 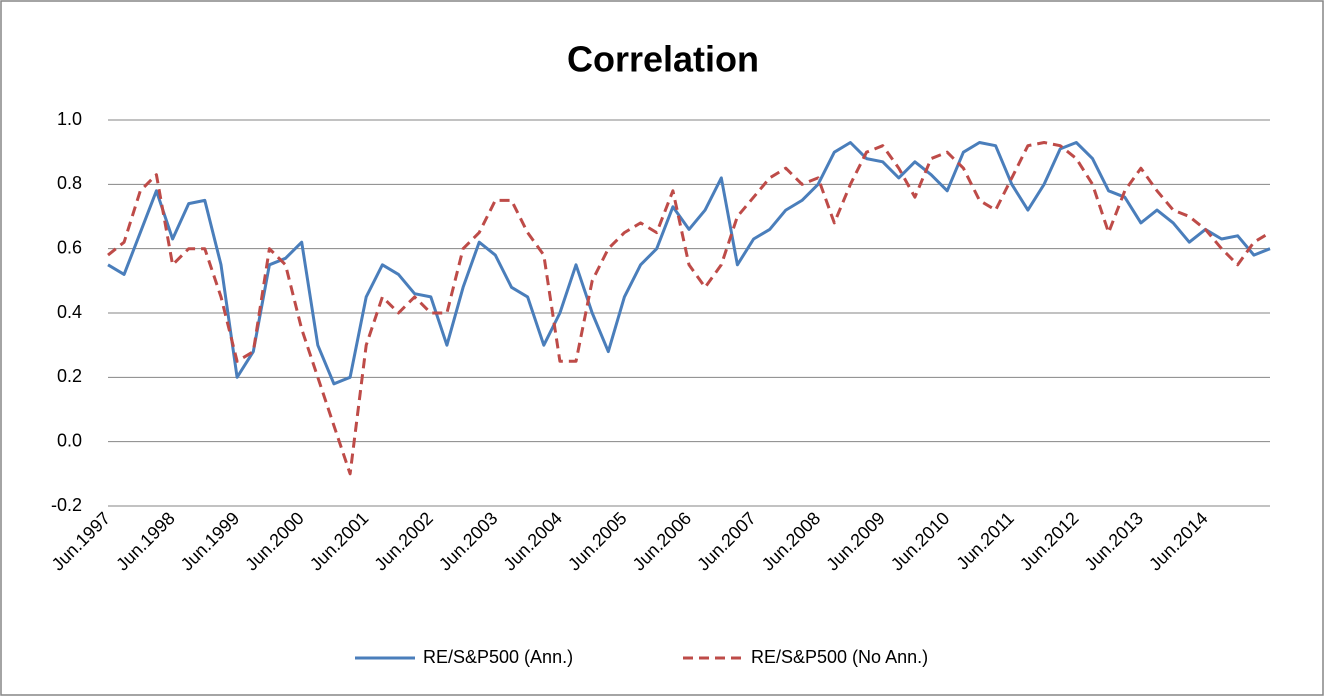 What do you see at coordinates (69, 183) in the screenshot?
I see `y-tick-label: 0.8` at bounding box center [69, 183].